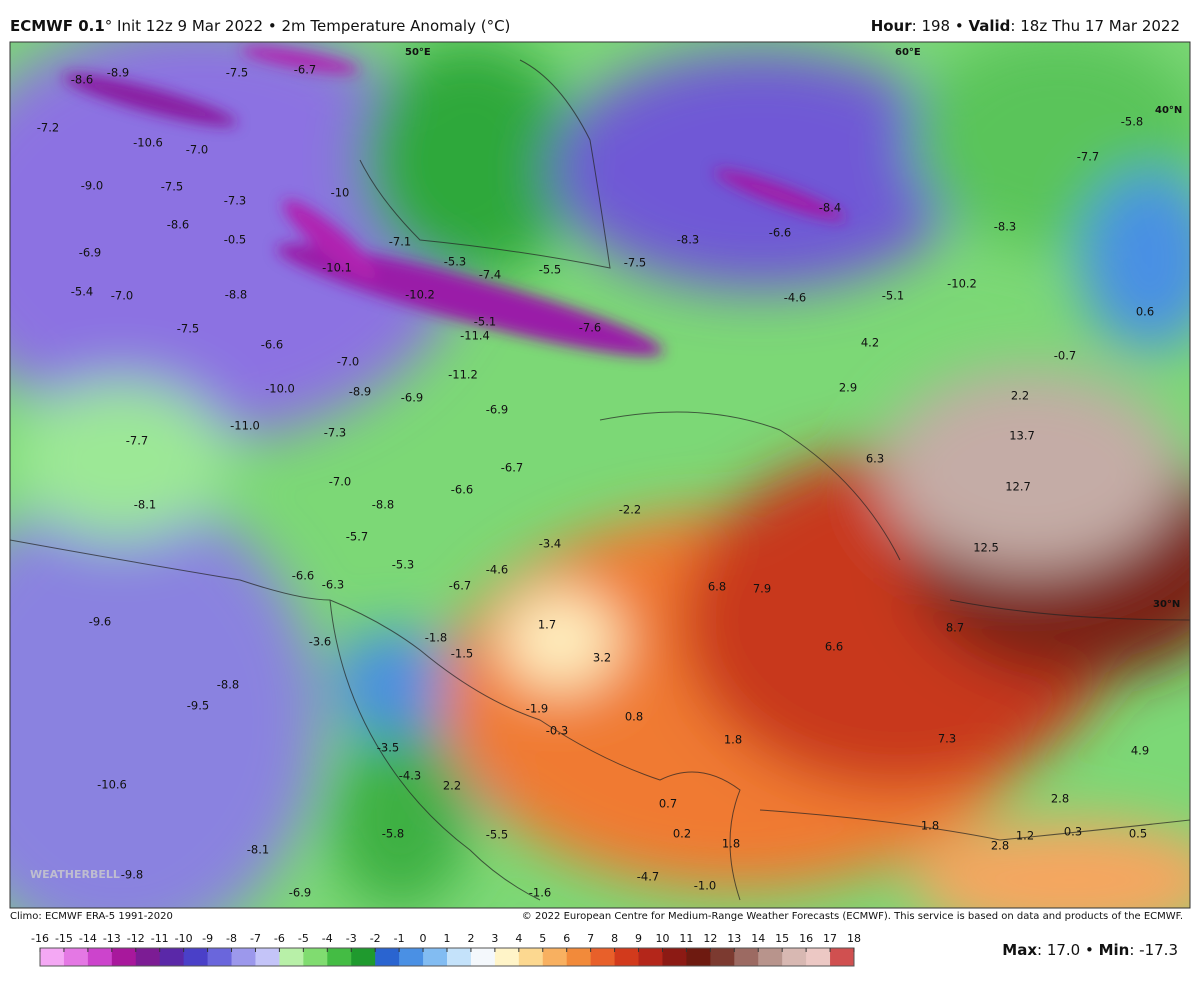 The image size is (1200, 985). I want to click on value-label: 1.8, so click(733, 740).